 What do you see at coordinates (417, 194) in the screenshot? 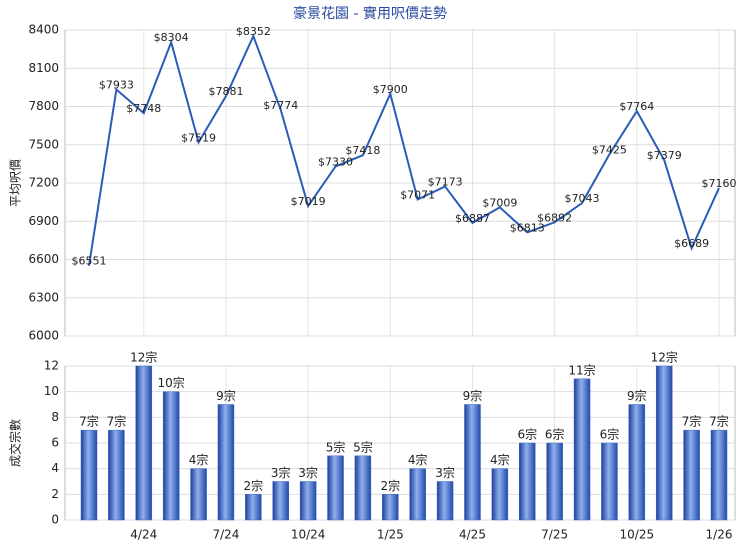
I see `data-label: $7071` at bounding box center [417, 194].